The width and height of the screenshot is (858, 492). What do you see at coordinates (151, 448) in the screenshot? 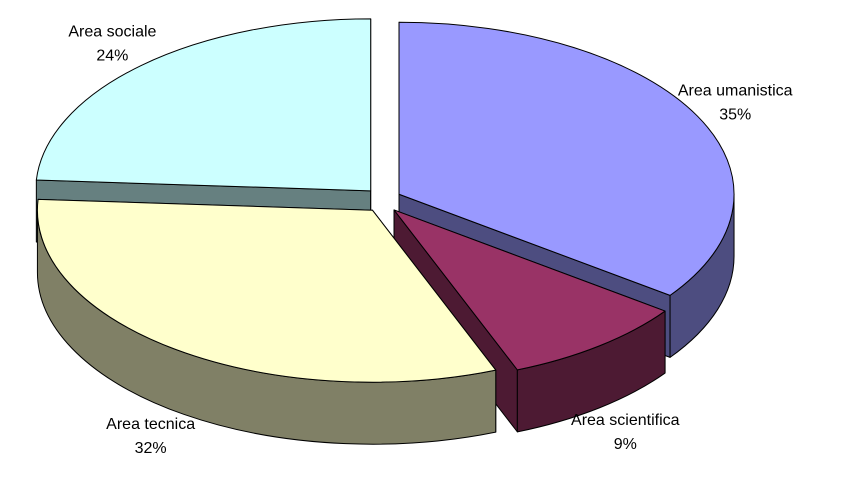
I see `slice-value-label: 32%` at bounding box center [151, 448].